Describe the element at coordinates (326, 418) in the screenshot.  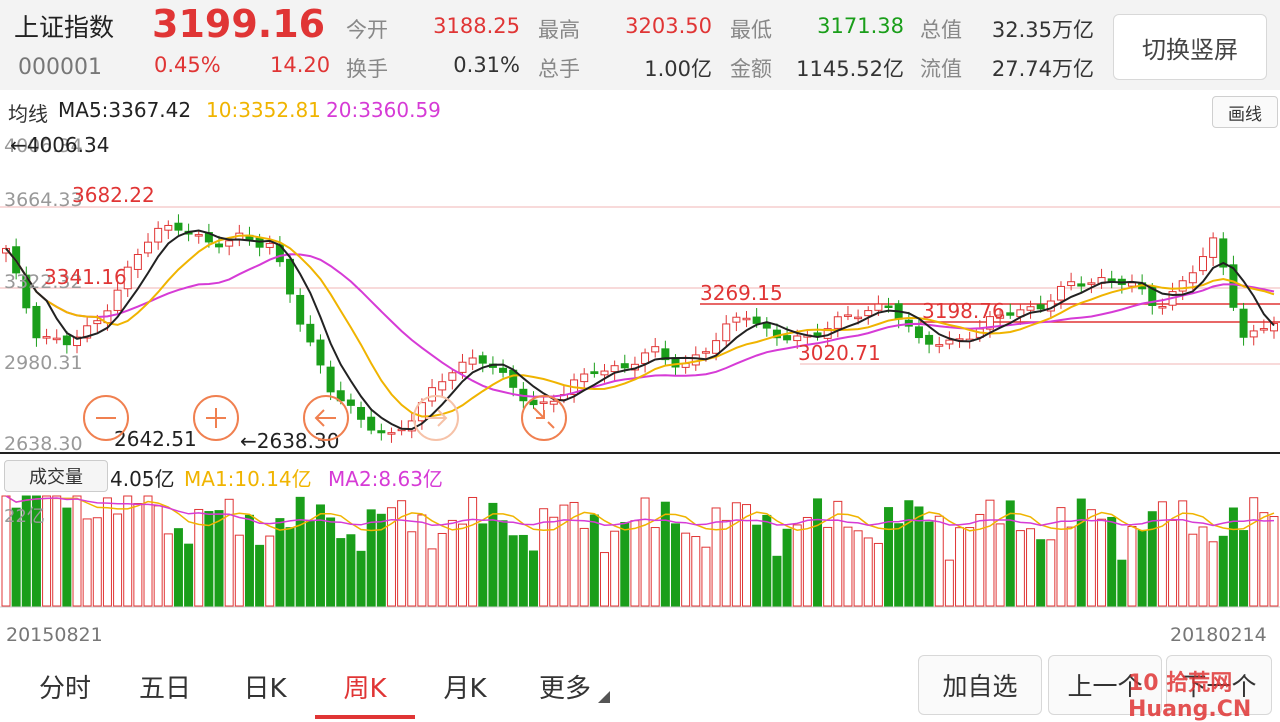
I see `pan-left-button` at that location.